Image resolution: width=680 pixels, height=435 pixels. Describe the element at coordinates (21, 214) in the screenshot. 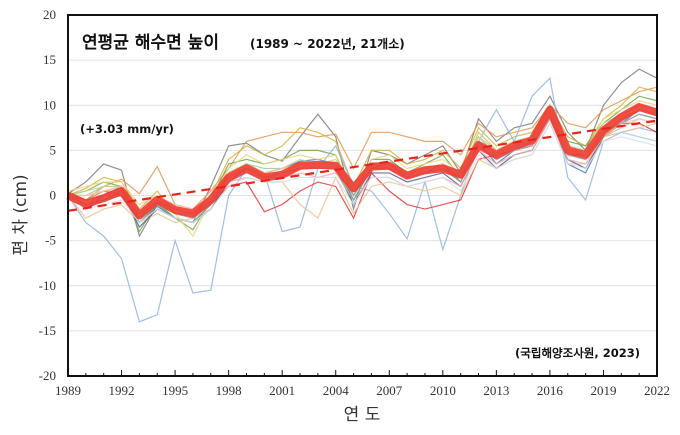

I see `y-axis-title: 편 차 (cm)` at that location.